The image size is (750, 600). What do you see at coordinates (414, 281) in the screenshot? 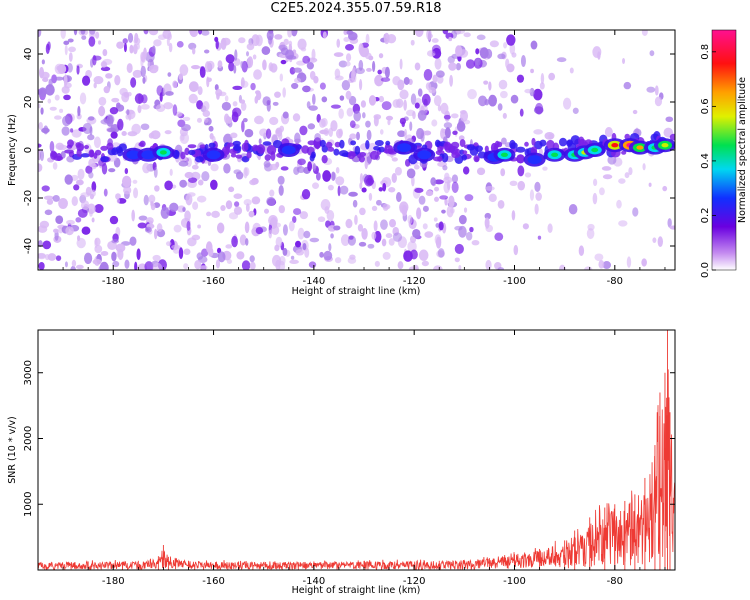
I see `spectrogram-xtick-label: -120` at bounding box center [414, 281].